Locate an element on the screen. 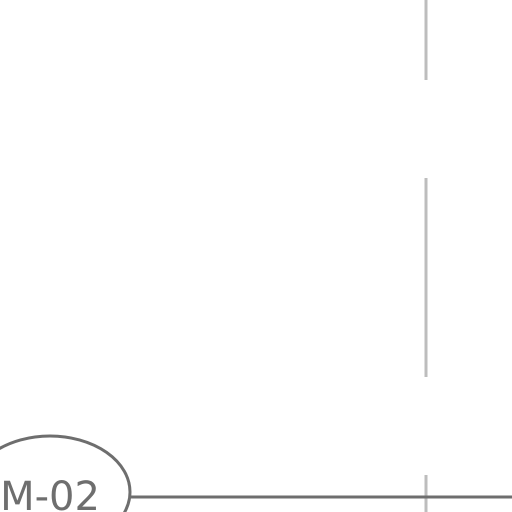 The image size is (512, 512). tag-bubble: M-02 is located at coordinates (65, 474).